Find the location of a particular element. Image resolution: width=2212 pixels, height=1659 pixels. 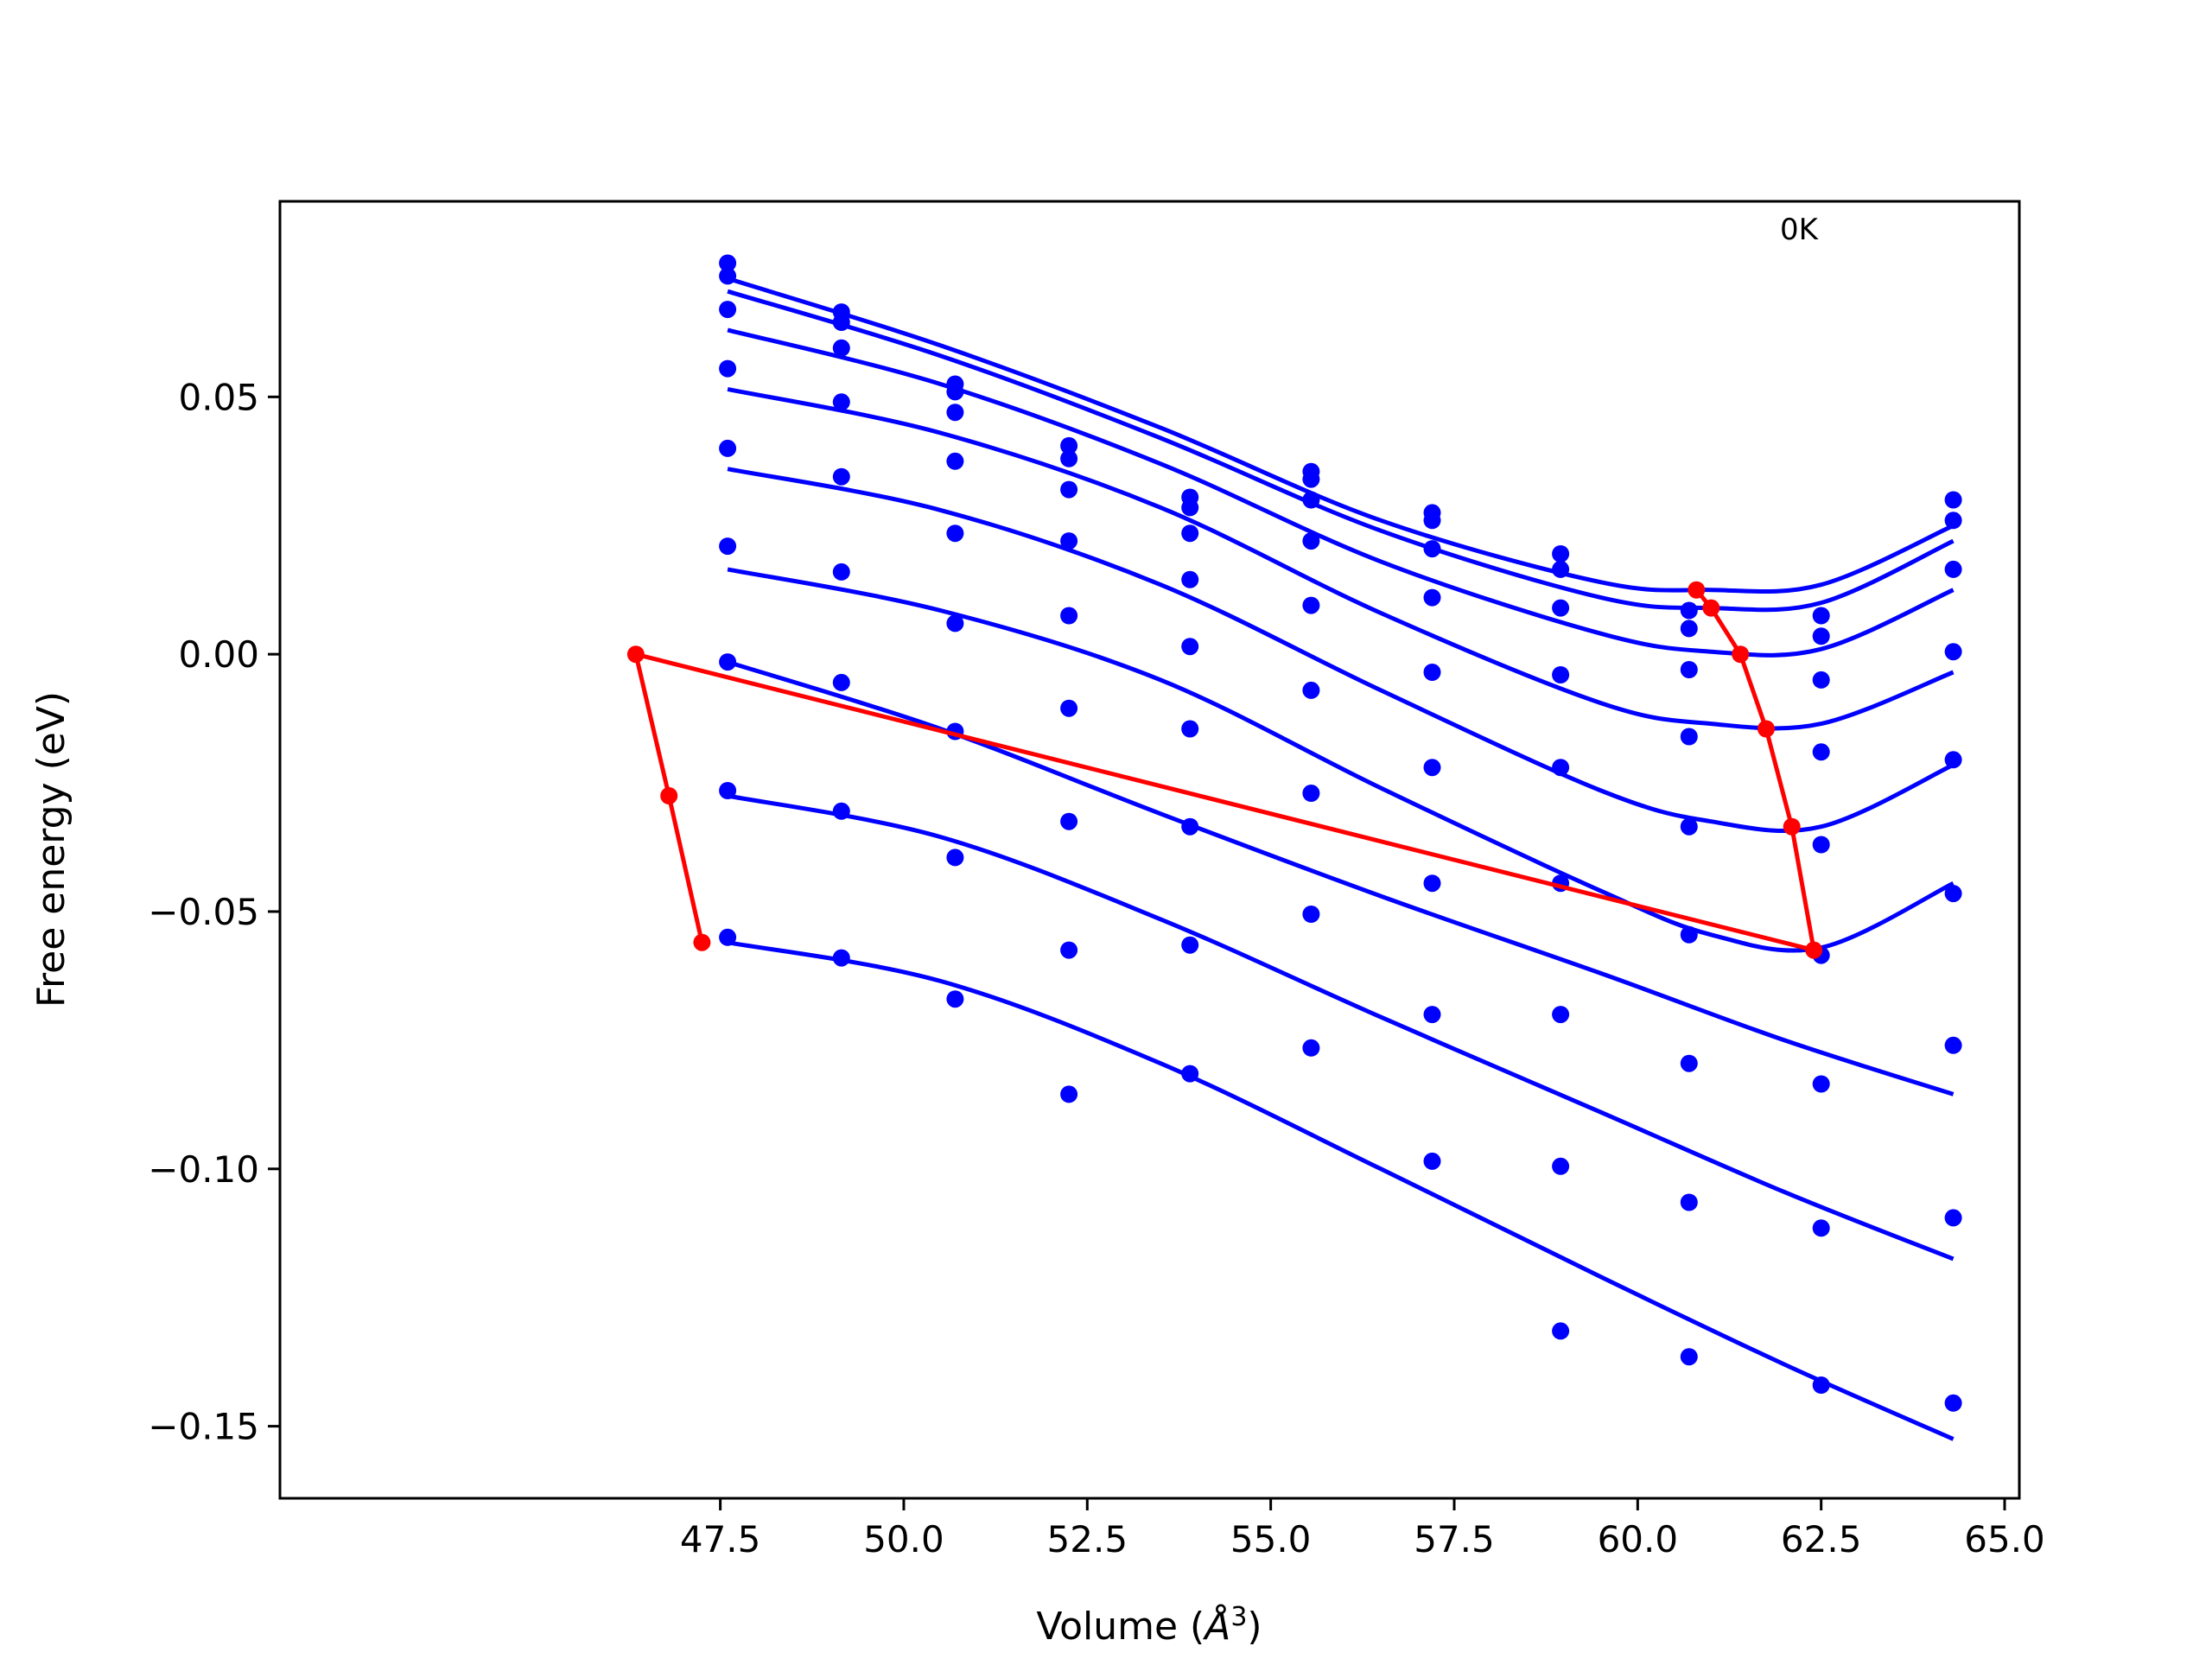

y-tick-label: 0.05 is located at coordinates (218, 397).